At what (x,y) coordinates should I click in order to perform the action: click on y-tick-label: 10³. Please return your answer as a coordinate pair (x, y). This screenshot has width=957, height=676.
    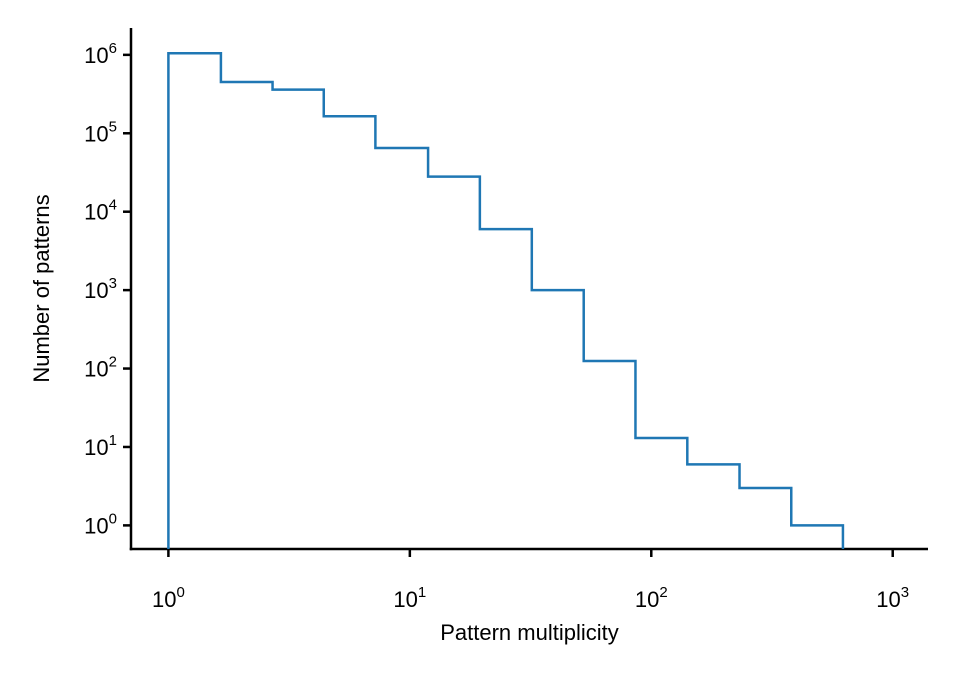
    Looking at the image, I should click on (100, 289).